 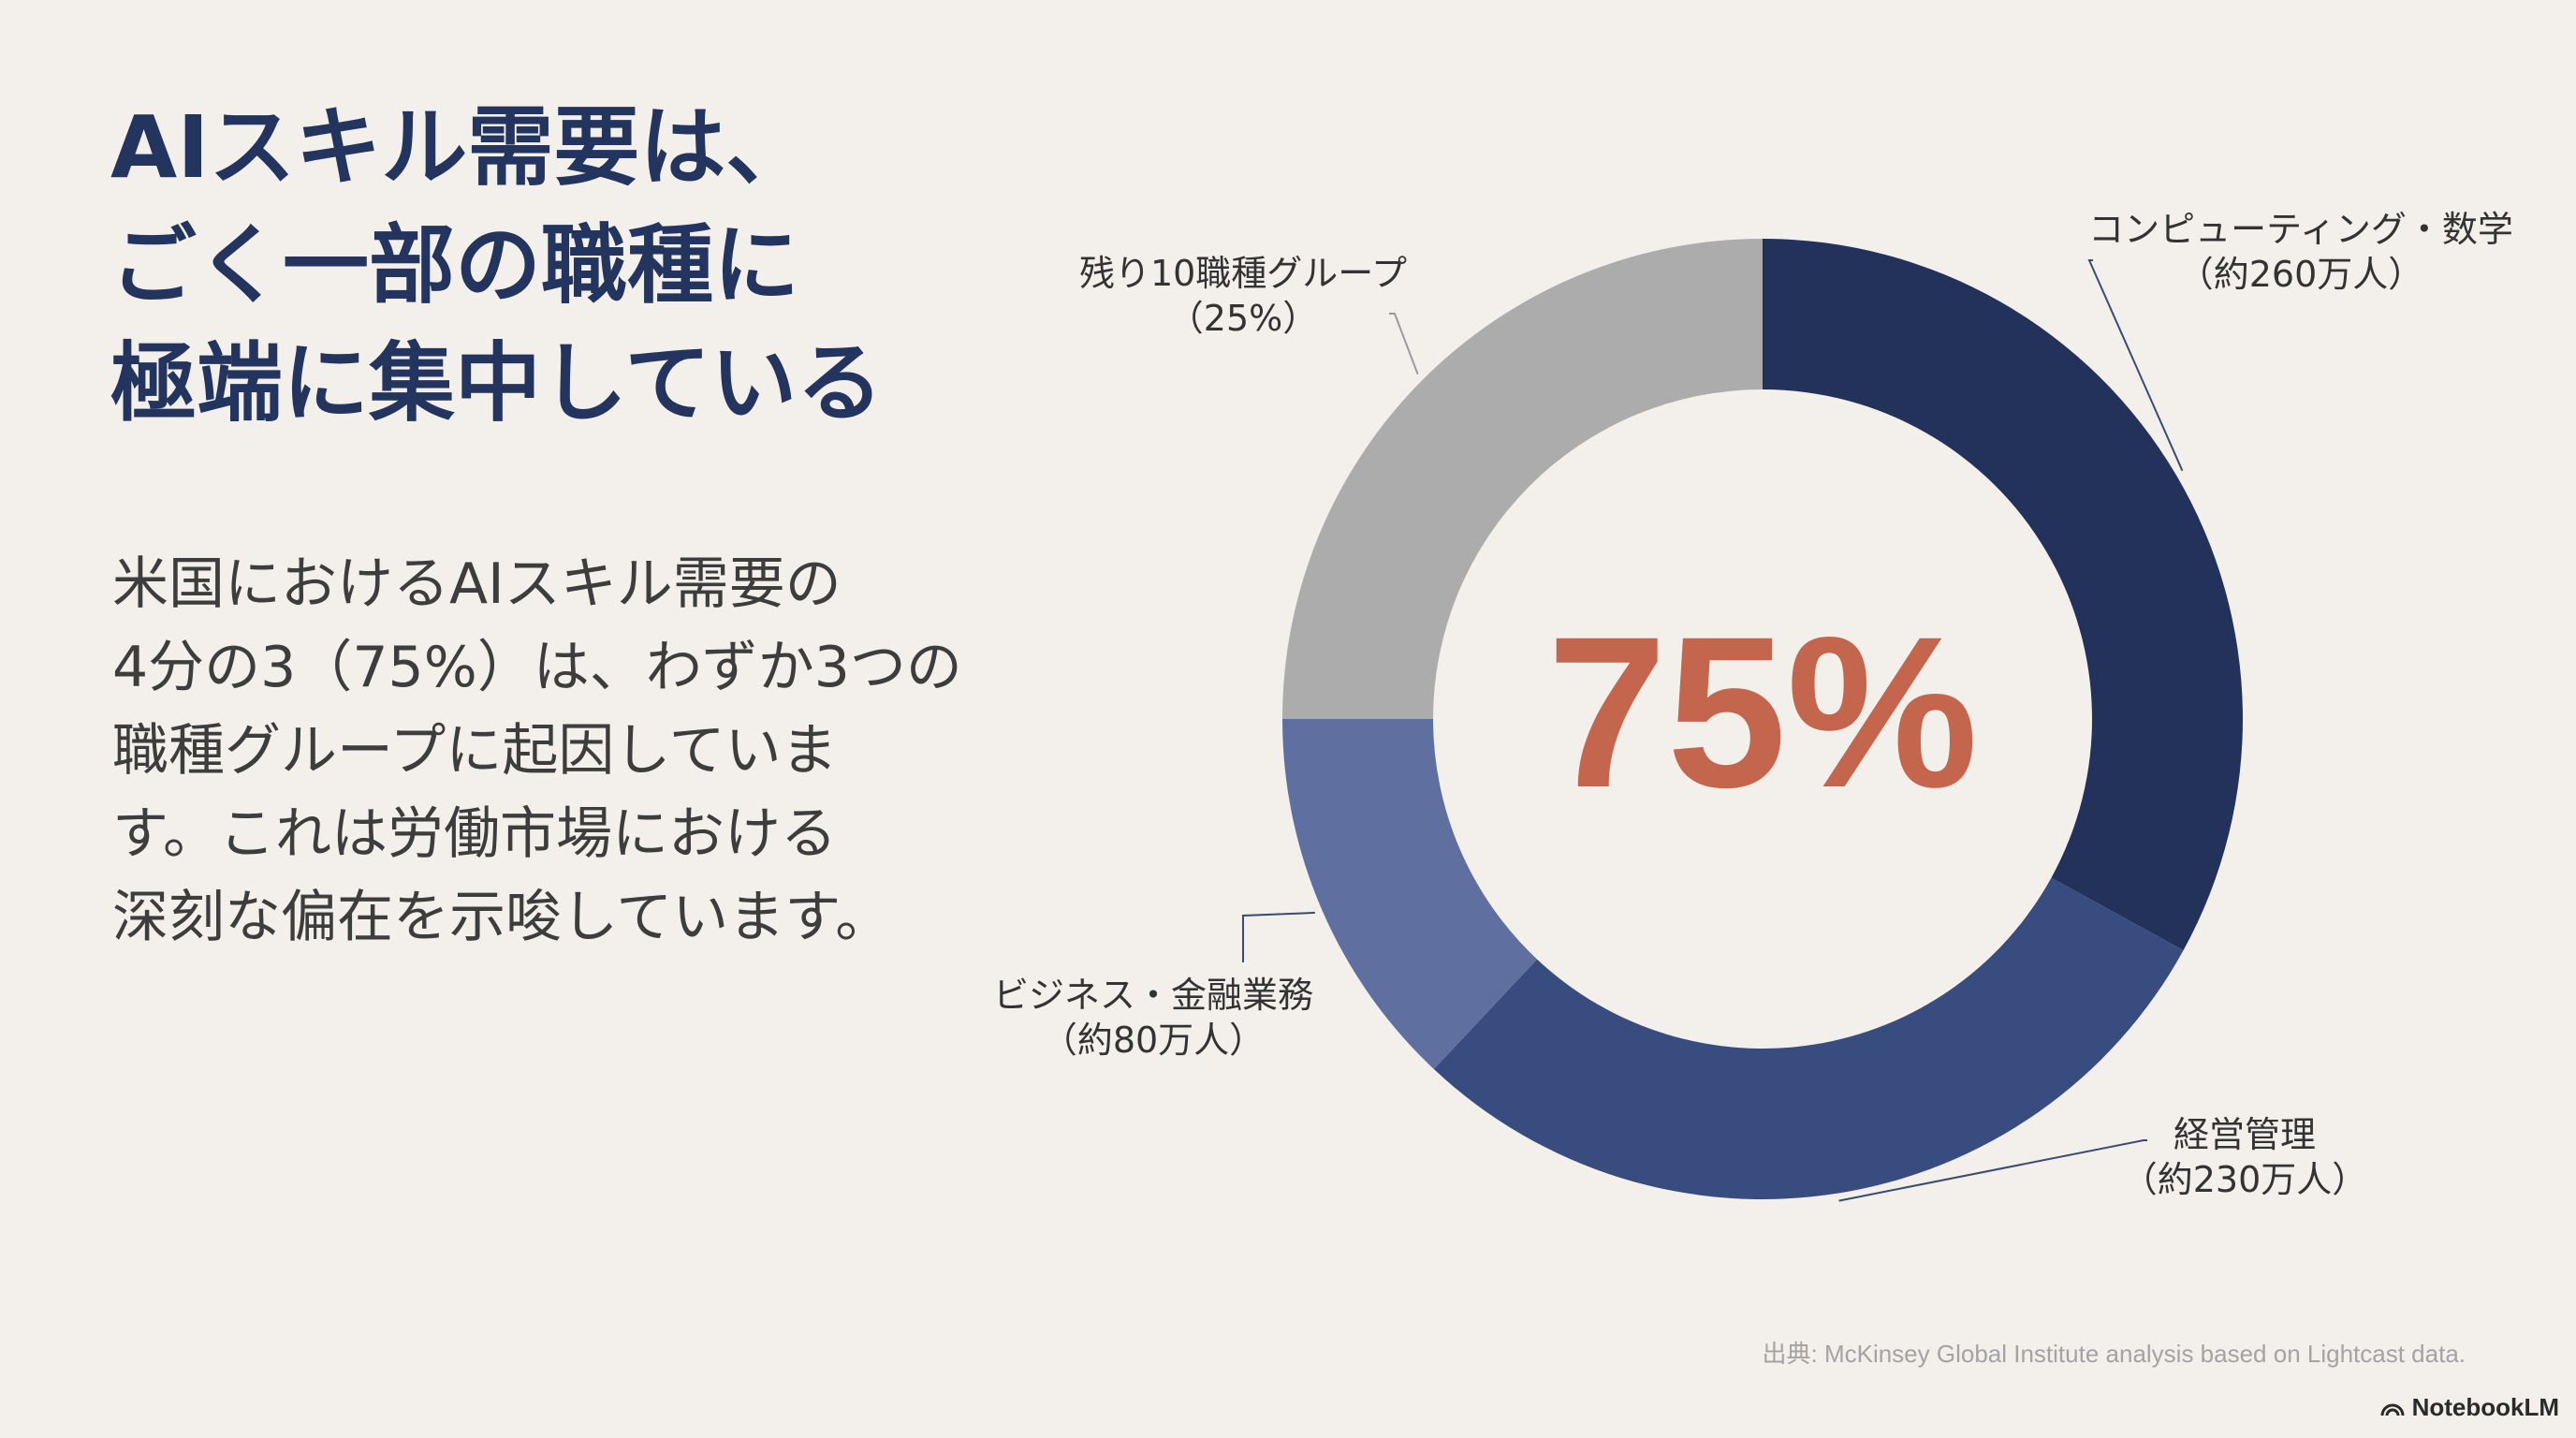 What do you see at coordinates (1243, 318) in the screenshot?
I see `slice-sublabel-4: （25%）` at bounding box center [1243, 318].